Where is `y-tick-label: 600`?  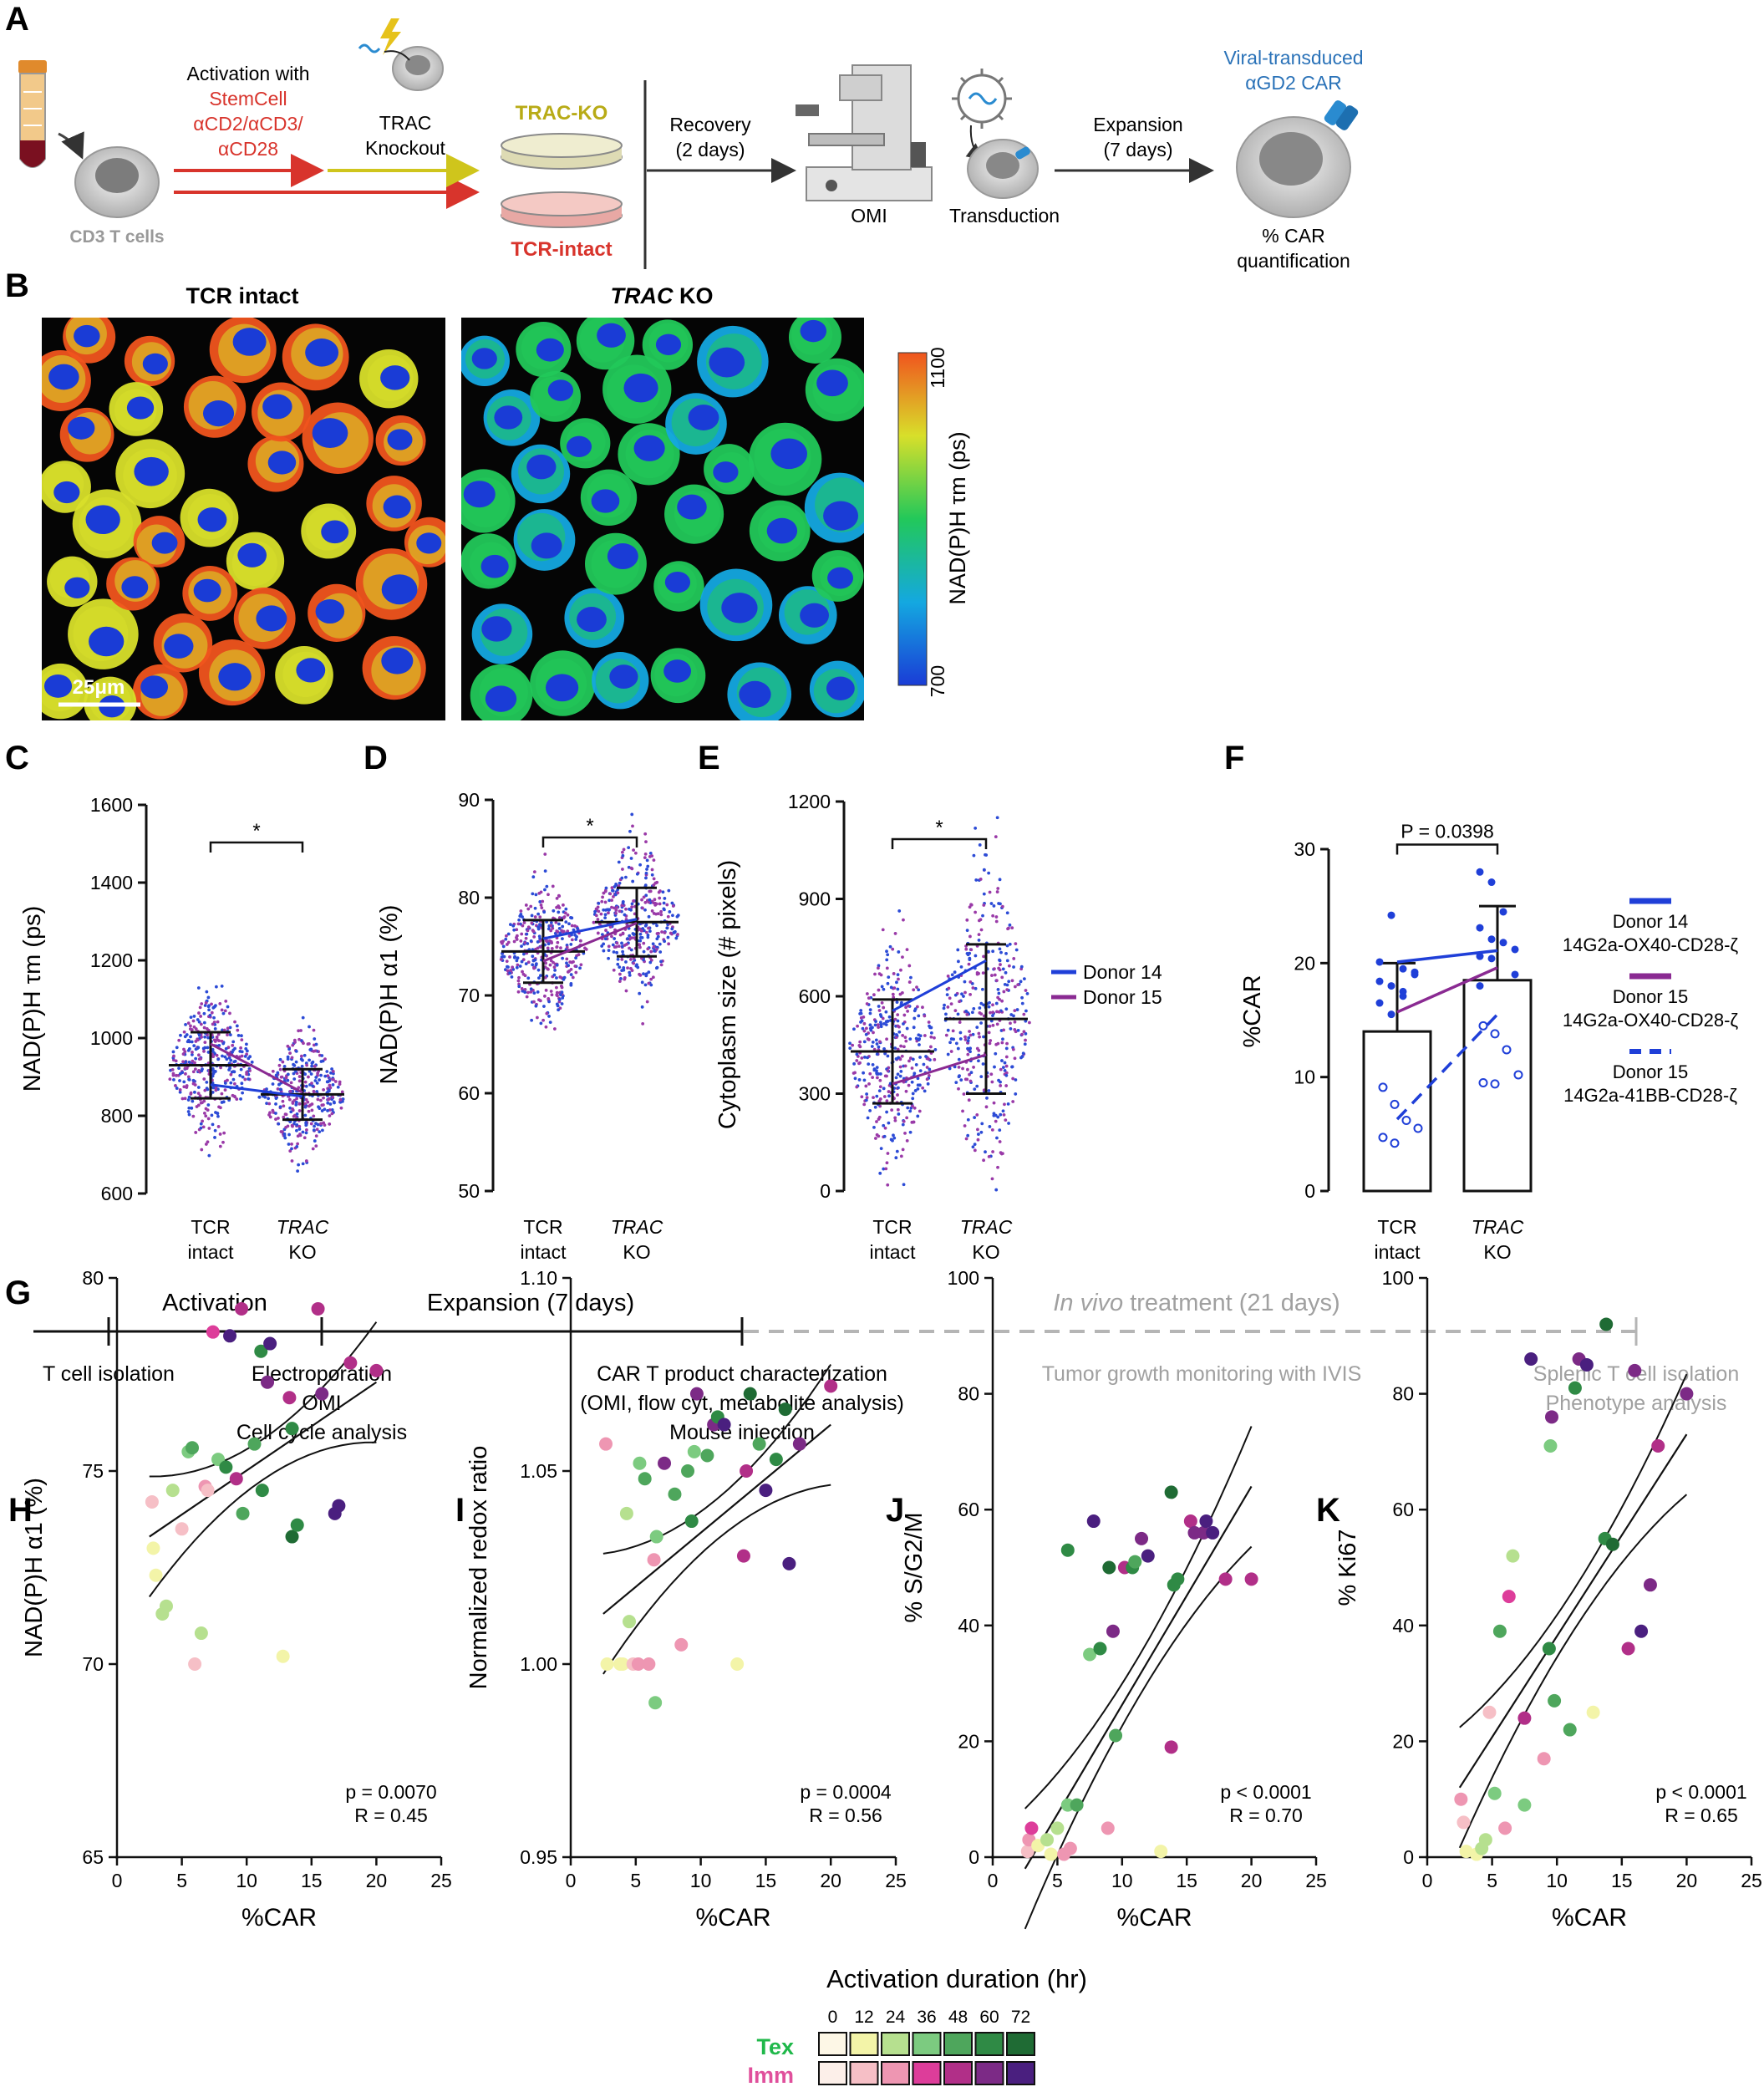 y-tick-label: 600 is located at coordinates (117, 1193).